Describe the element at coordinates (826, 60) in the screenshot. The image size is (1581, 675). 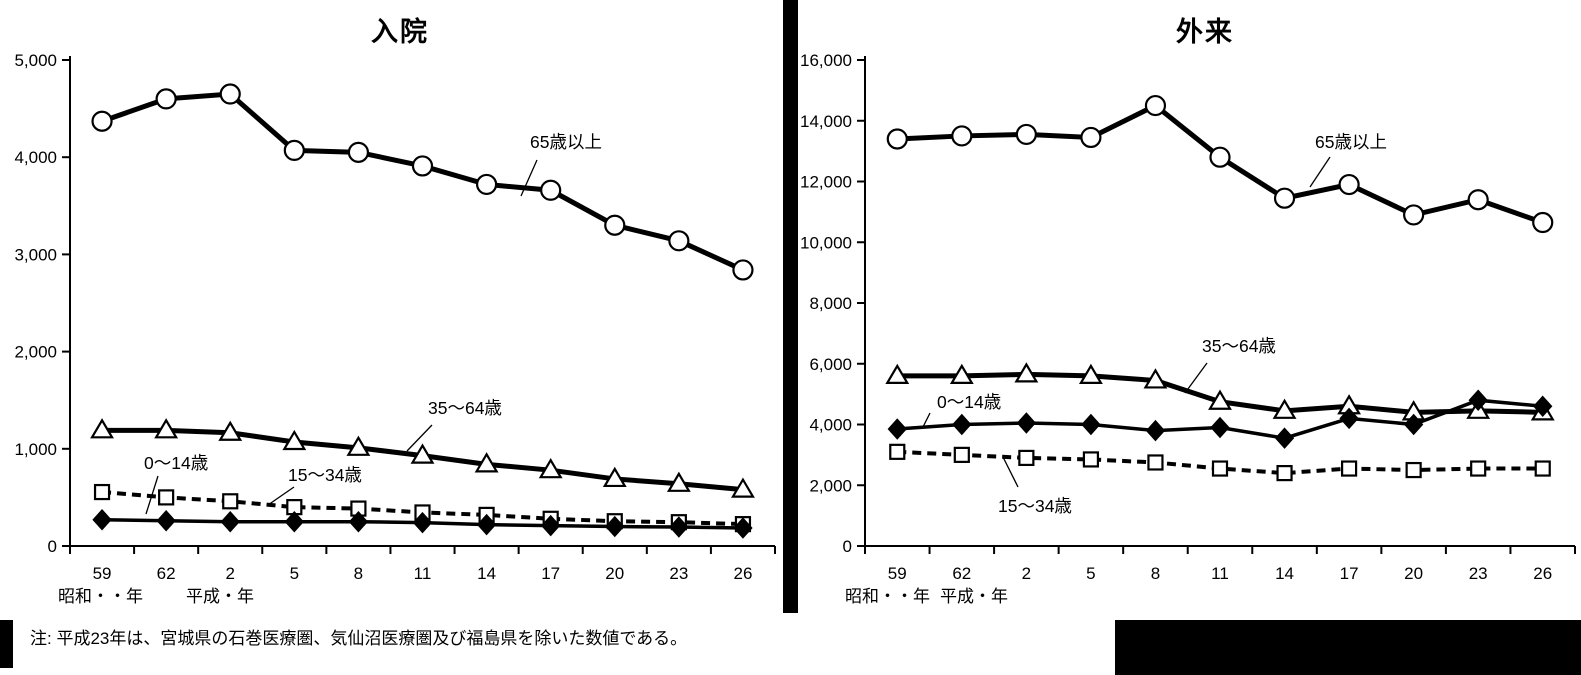
I see `y-tick-label: 16,000` at that location.